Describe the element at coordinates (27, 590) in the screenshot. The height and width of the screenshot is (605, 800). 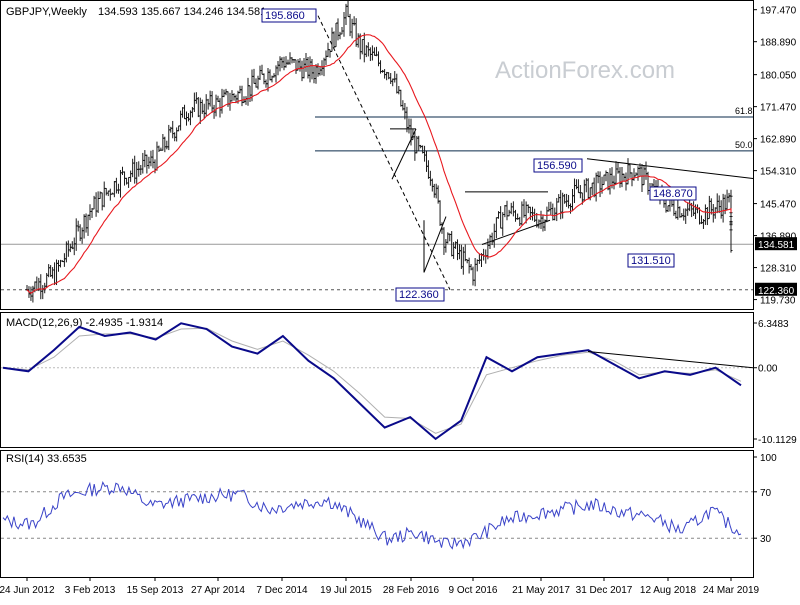
I see `x-tick-label: 24 Jun 2012` at that location.